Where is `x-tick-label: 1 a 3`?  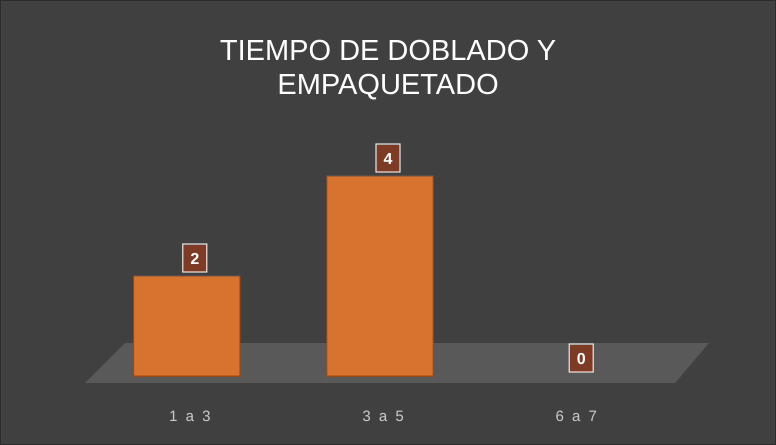 x-tick-label: 1 a 3 is located at coordinates (190, 416).